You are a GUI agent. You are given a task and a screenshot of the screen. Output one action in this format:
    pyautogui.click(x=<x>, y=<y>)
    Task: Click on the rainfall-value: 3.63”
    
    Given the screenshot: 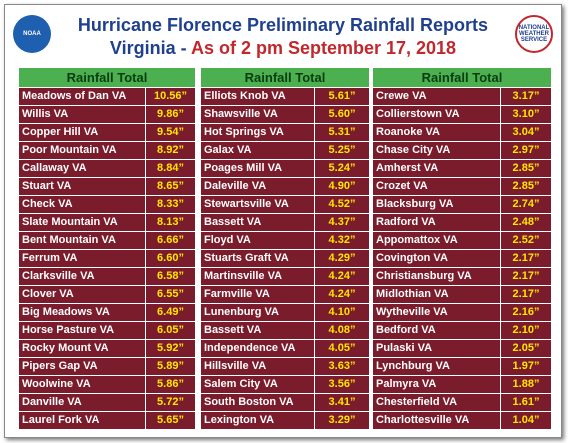 What is the action you would take?
    pyautogui.click(x=342, y=366)
    